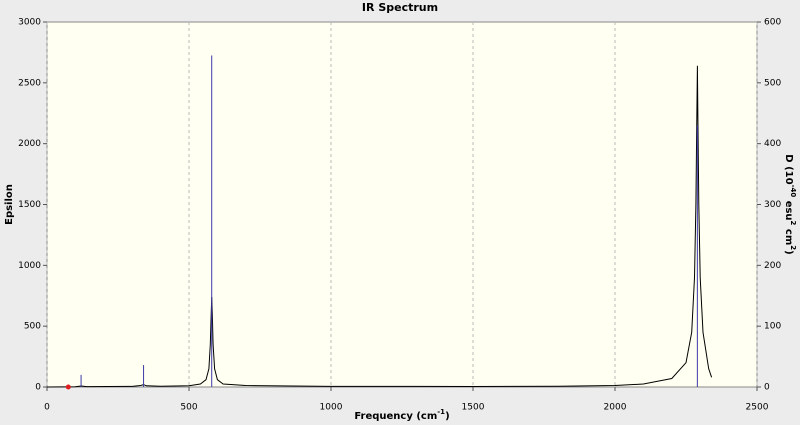 The image size is (800, 425). I want to click on x-tick-label: 0, so click(47, 408).